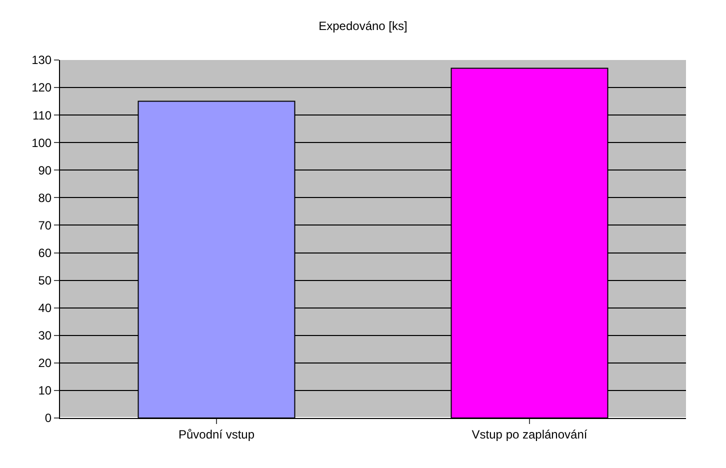  I want to click on x-tick-label: Vstup po zaplánování, so click(530, 434).